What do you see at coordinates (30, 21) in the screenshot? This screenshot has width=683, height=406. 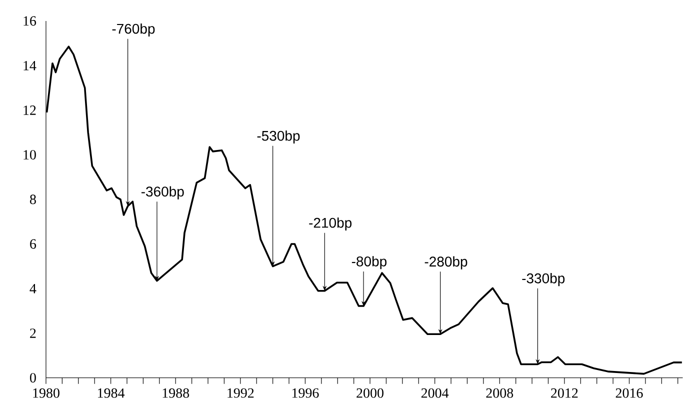 I see `y-tick-label: 16` at bounding box center [30, 21].